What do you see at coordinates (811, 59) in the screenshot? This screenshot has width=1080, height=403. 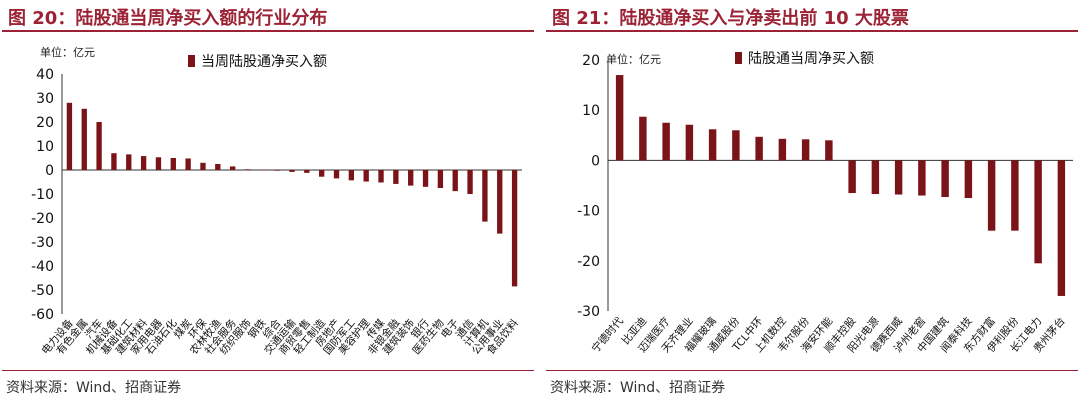 I see `legend-label: 陆股通当周净买入额` at bounding box center [811, 59].